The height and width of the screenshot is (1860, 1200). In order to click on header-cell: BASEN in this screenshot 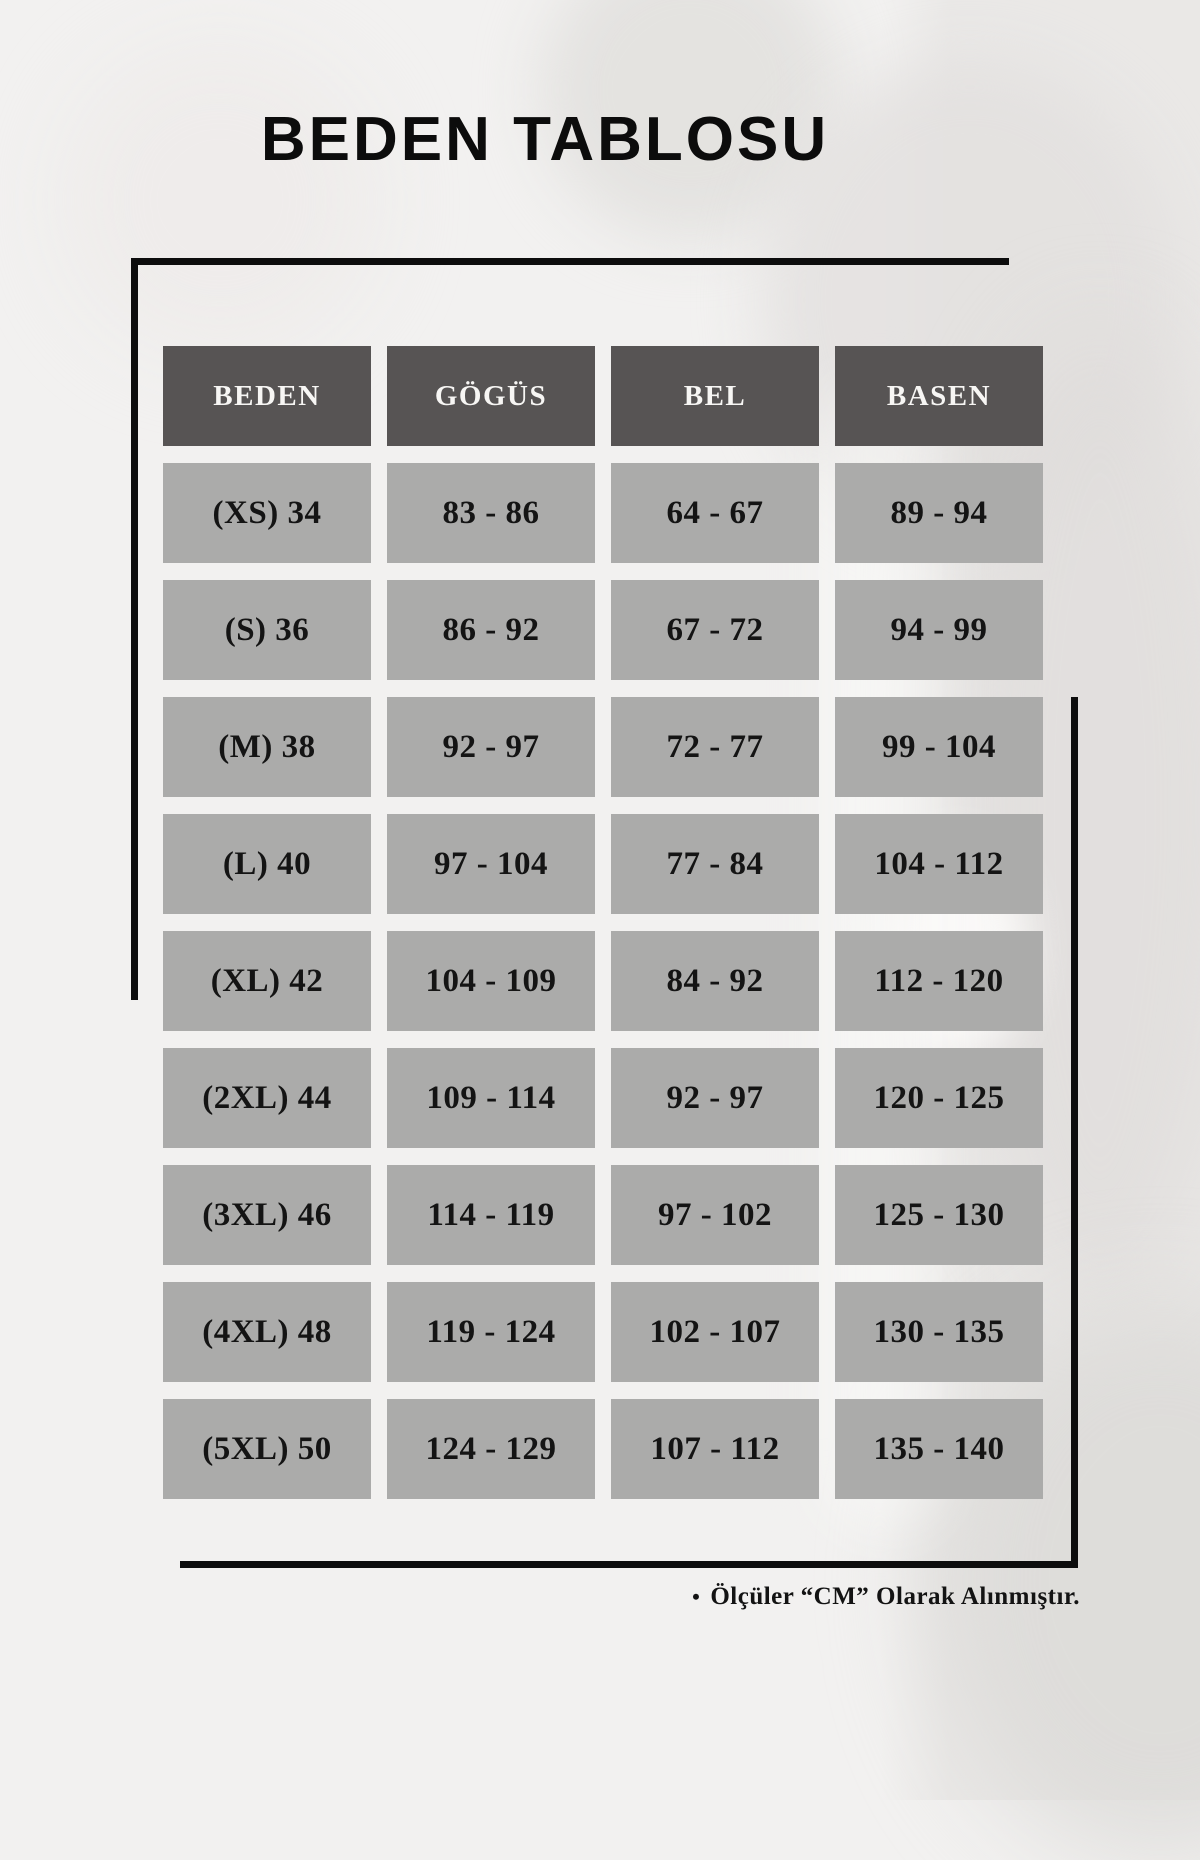, I will do `click(939, 396)`.